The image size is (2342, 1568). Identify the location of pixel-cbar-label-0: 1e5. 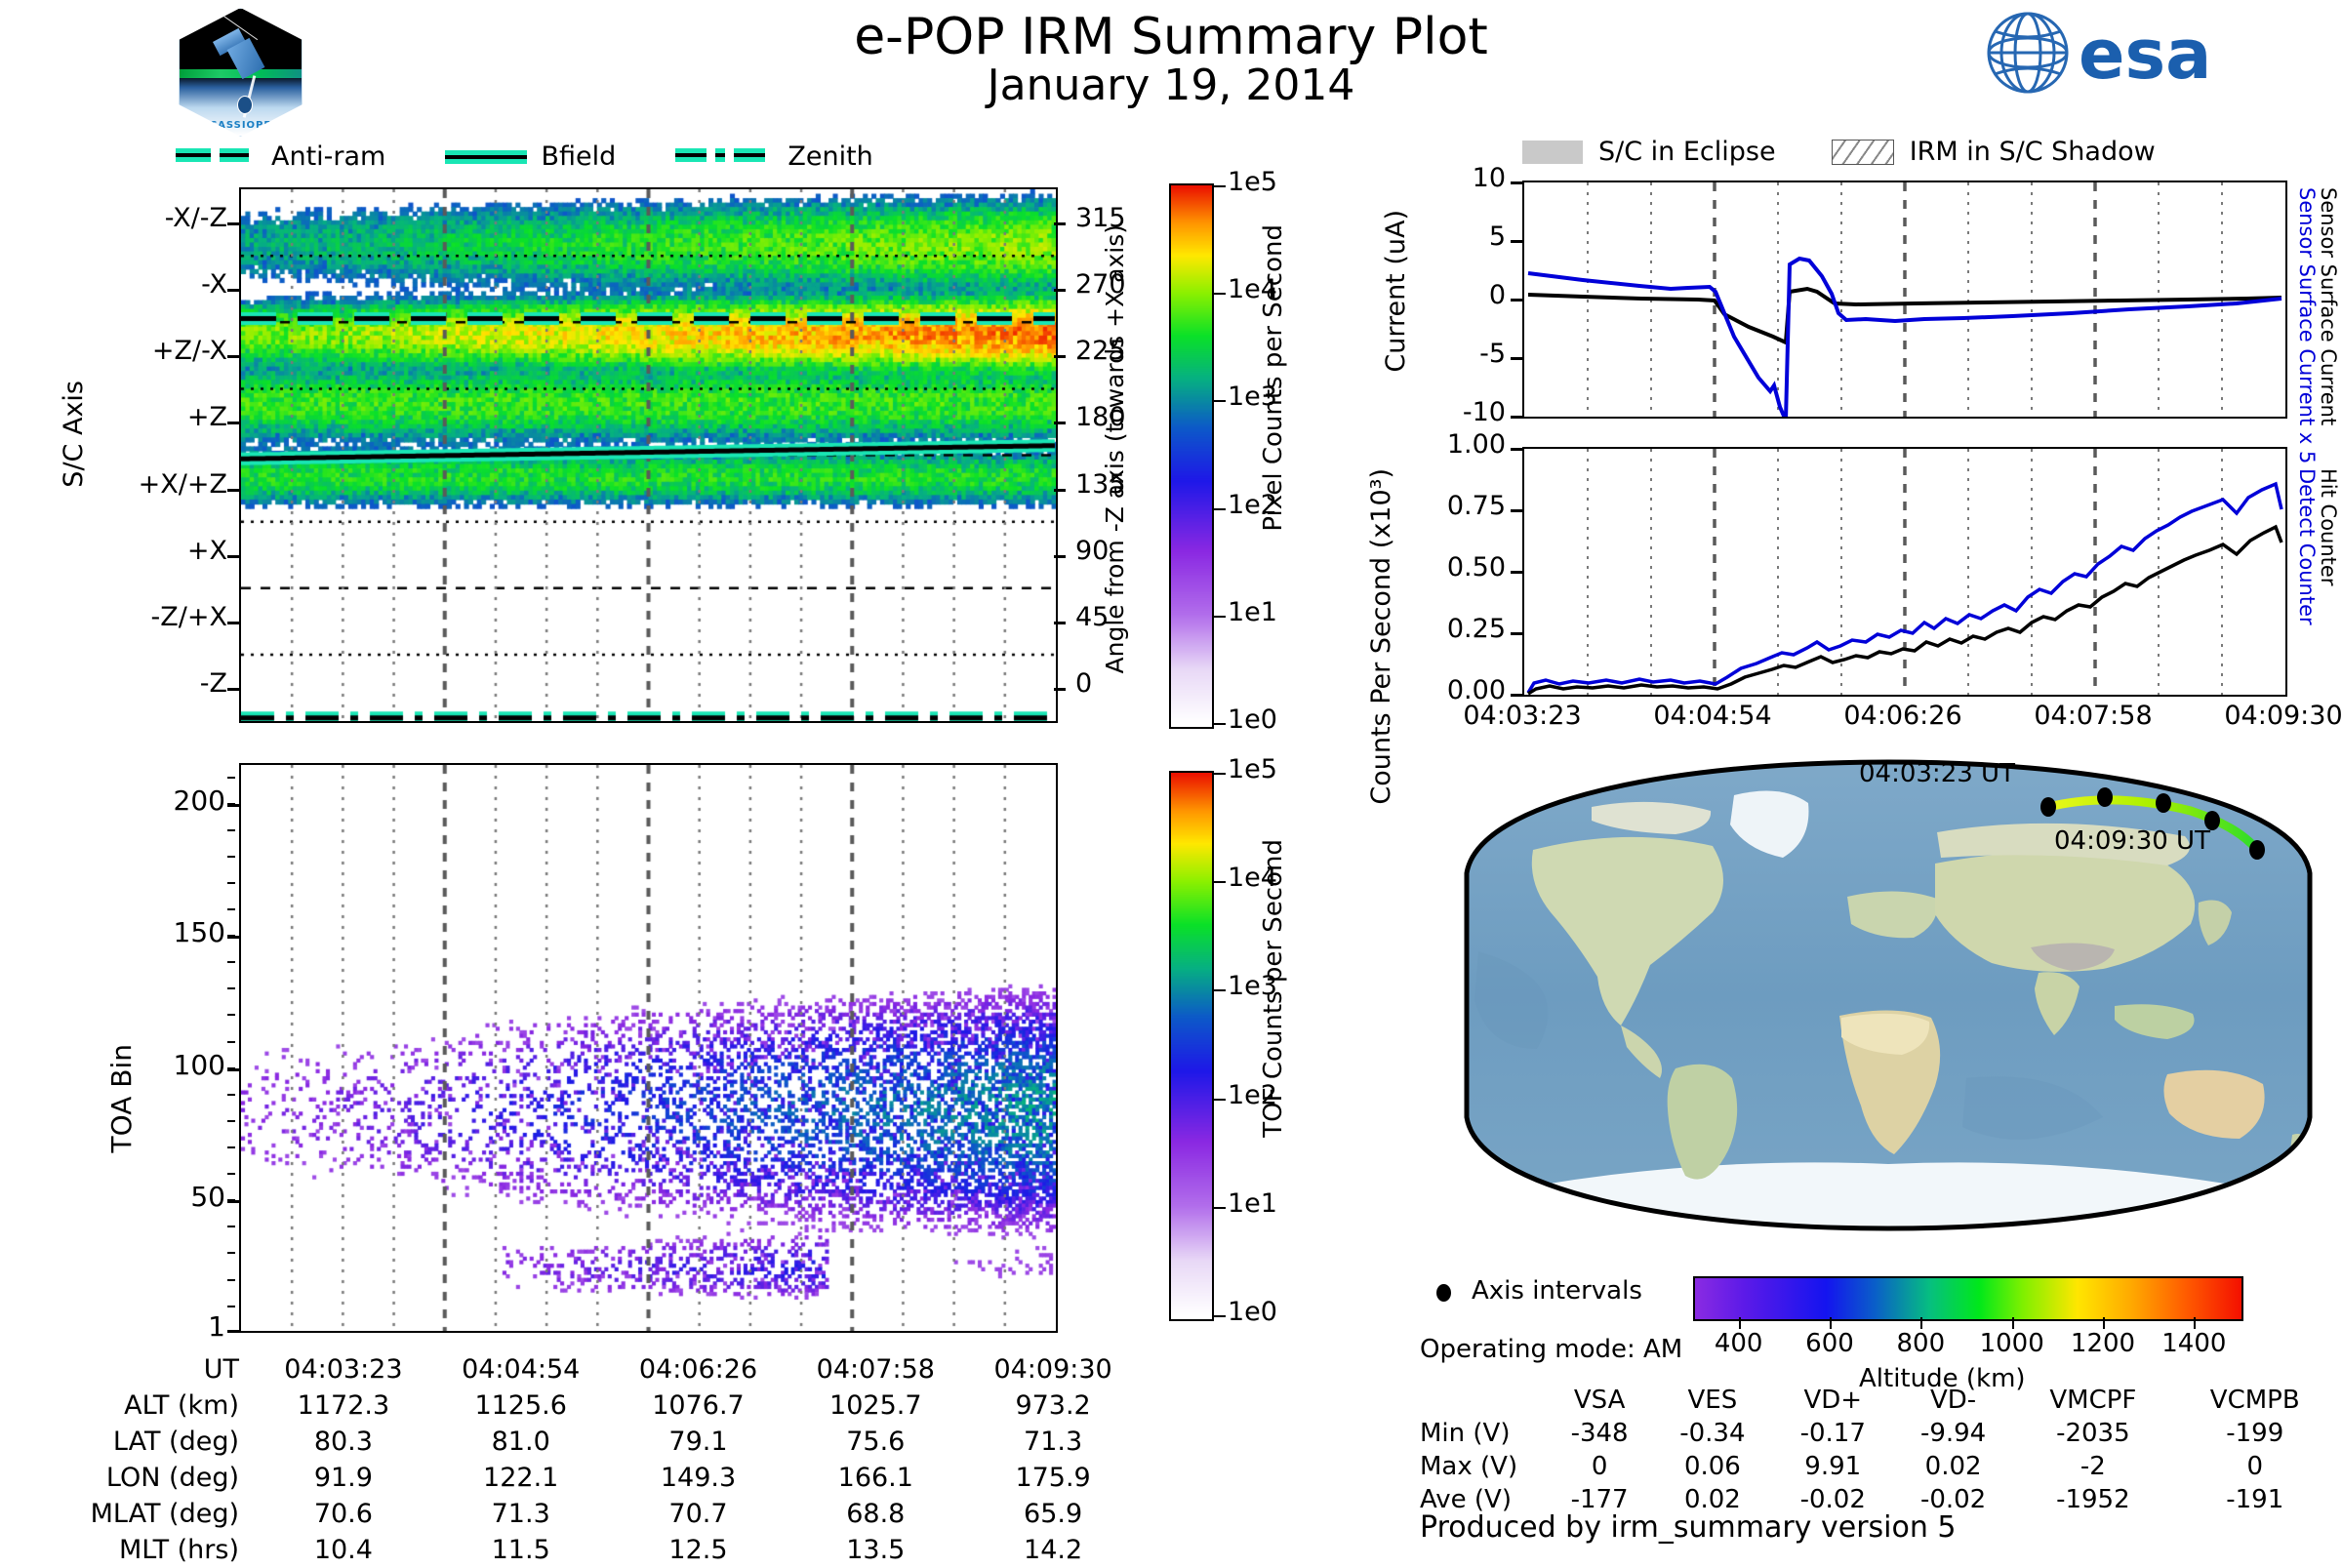
(1252, 182).